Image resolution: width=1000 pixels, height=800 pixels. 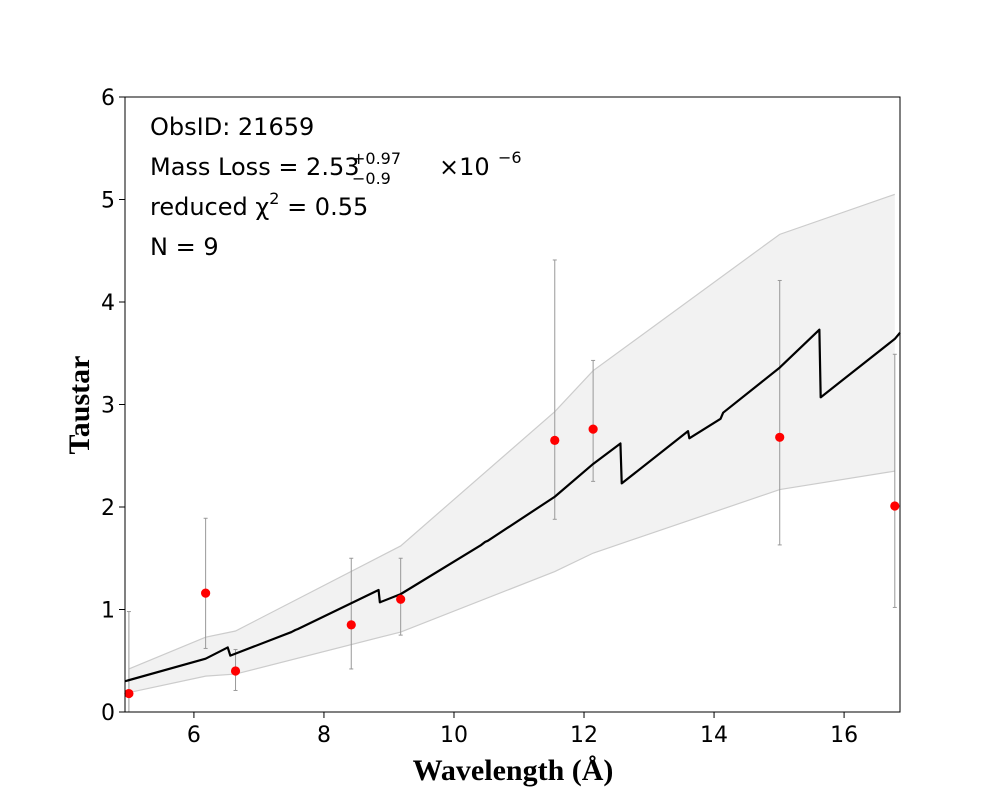 I want to click on x-tick-label: 16, so click(x=844, y=735).